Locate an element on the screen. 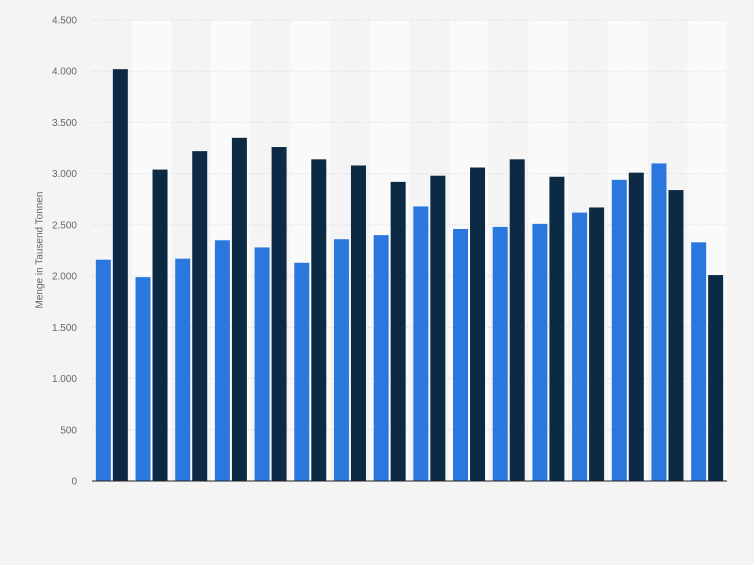 The height and width of the screenshot is (565, 754). y-tick-label: 3.000 is located at coordinates (64, 174).